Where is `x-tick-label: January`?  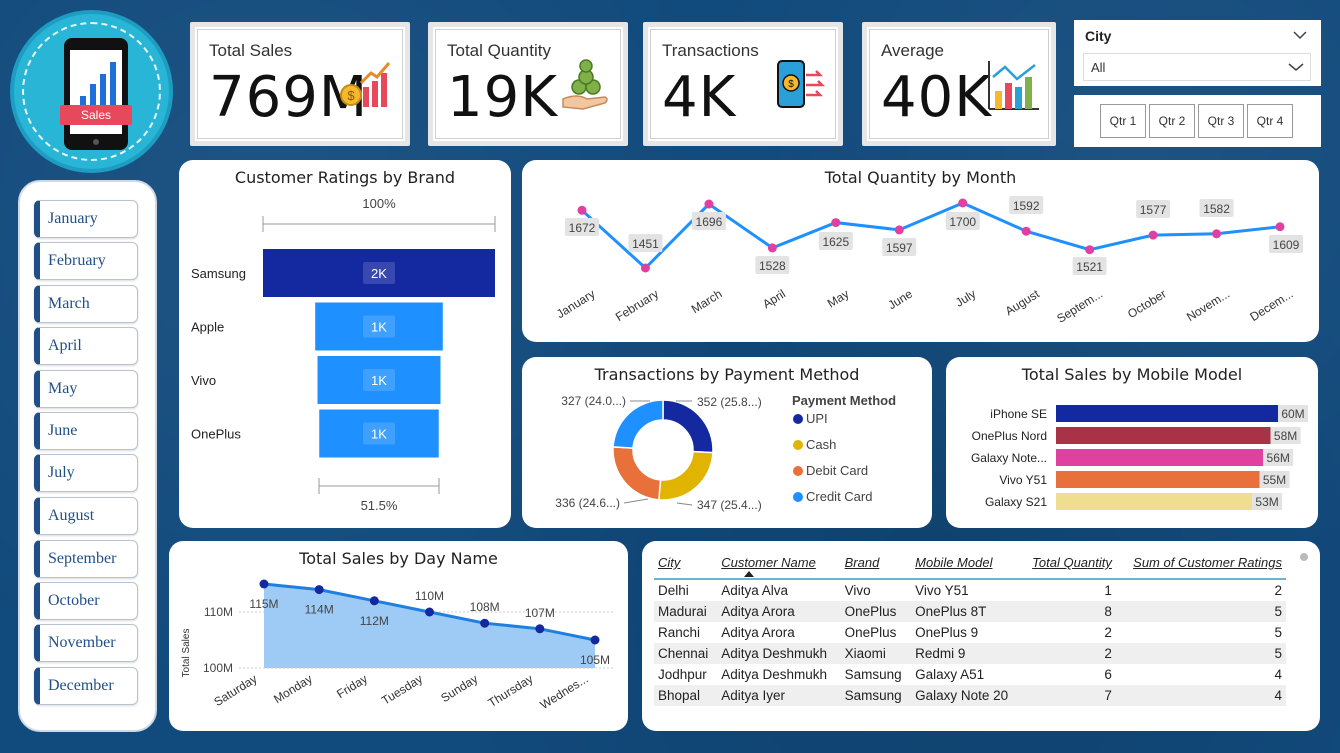 x-tick-label: January is located at coordinates (576, 304).